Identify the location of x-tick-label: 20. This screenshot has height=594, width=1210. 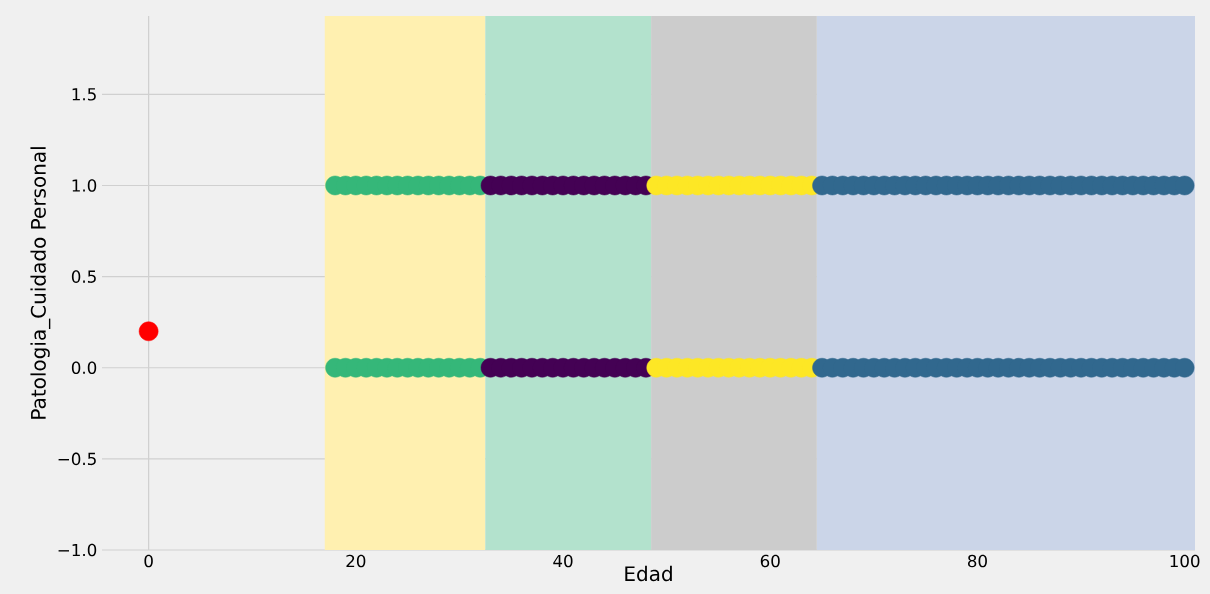
(356, 561).